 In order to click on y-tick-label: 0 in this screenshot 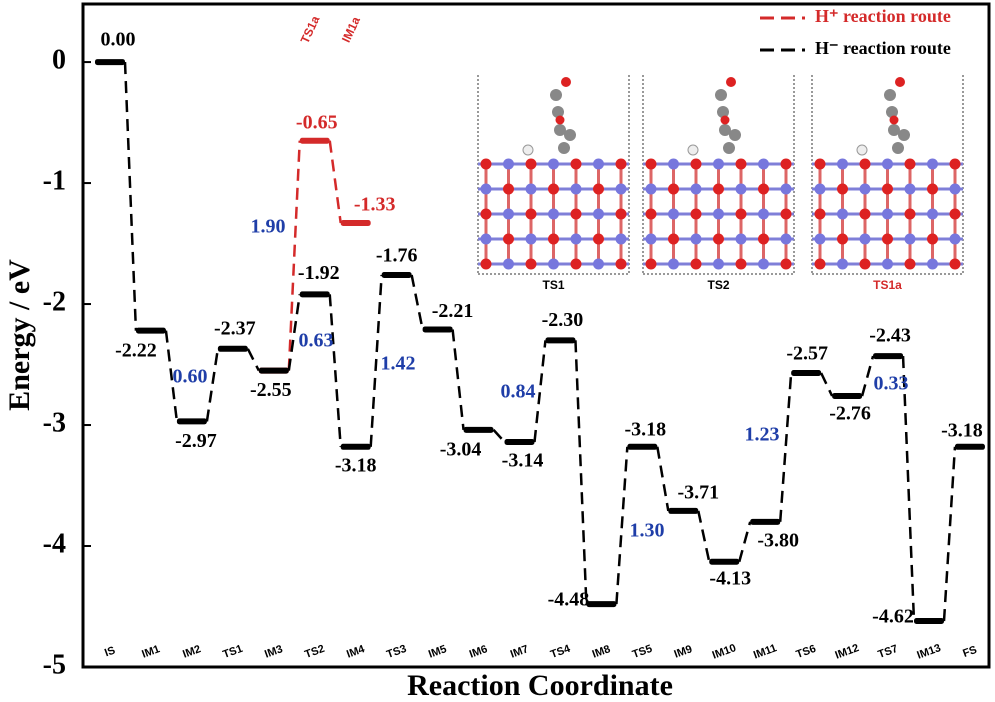, I will do `click(59, 59)`.